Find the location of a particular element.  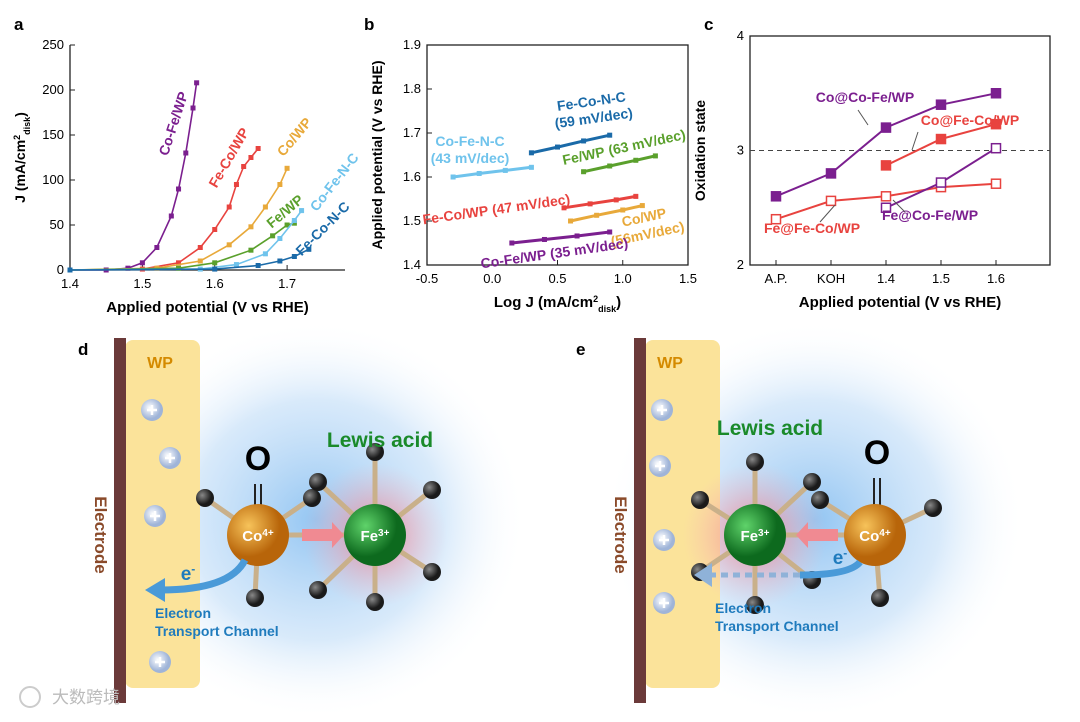

x-tick-label: KOH is located at coordinates (831, 278).